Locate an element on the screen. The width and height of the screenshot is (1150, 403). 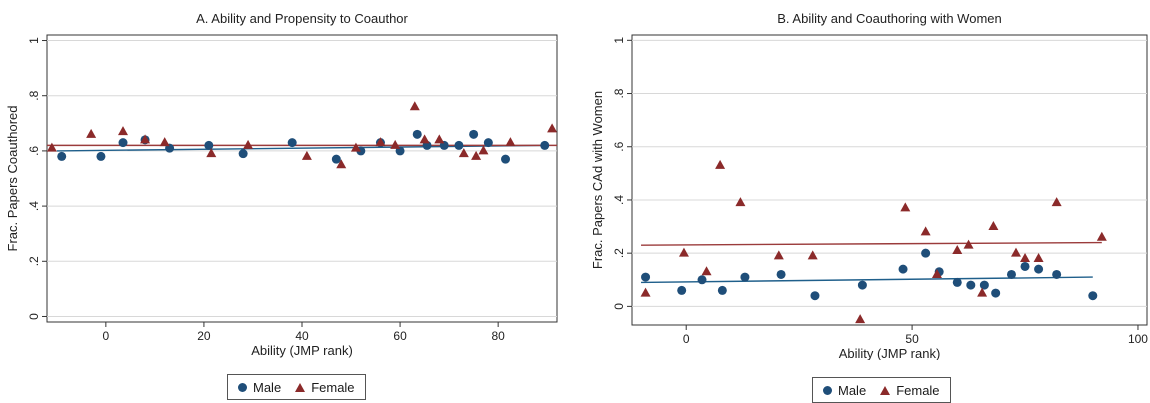
y-axis-label: Frac. Papers CAd with Women is located at coordinates (597, 180).